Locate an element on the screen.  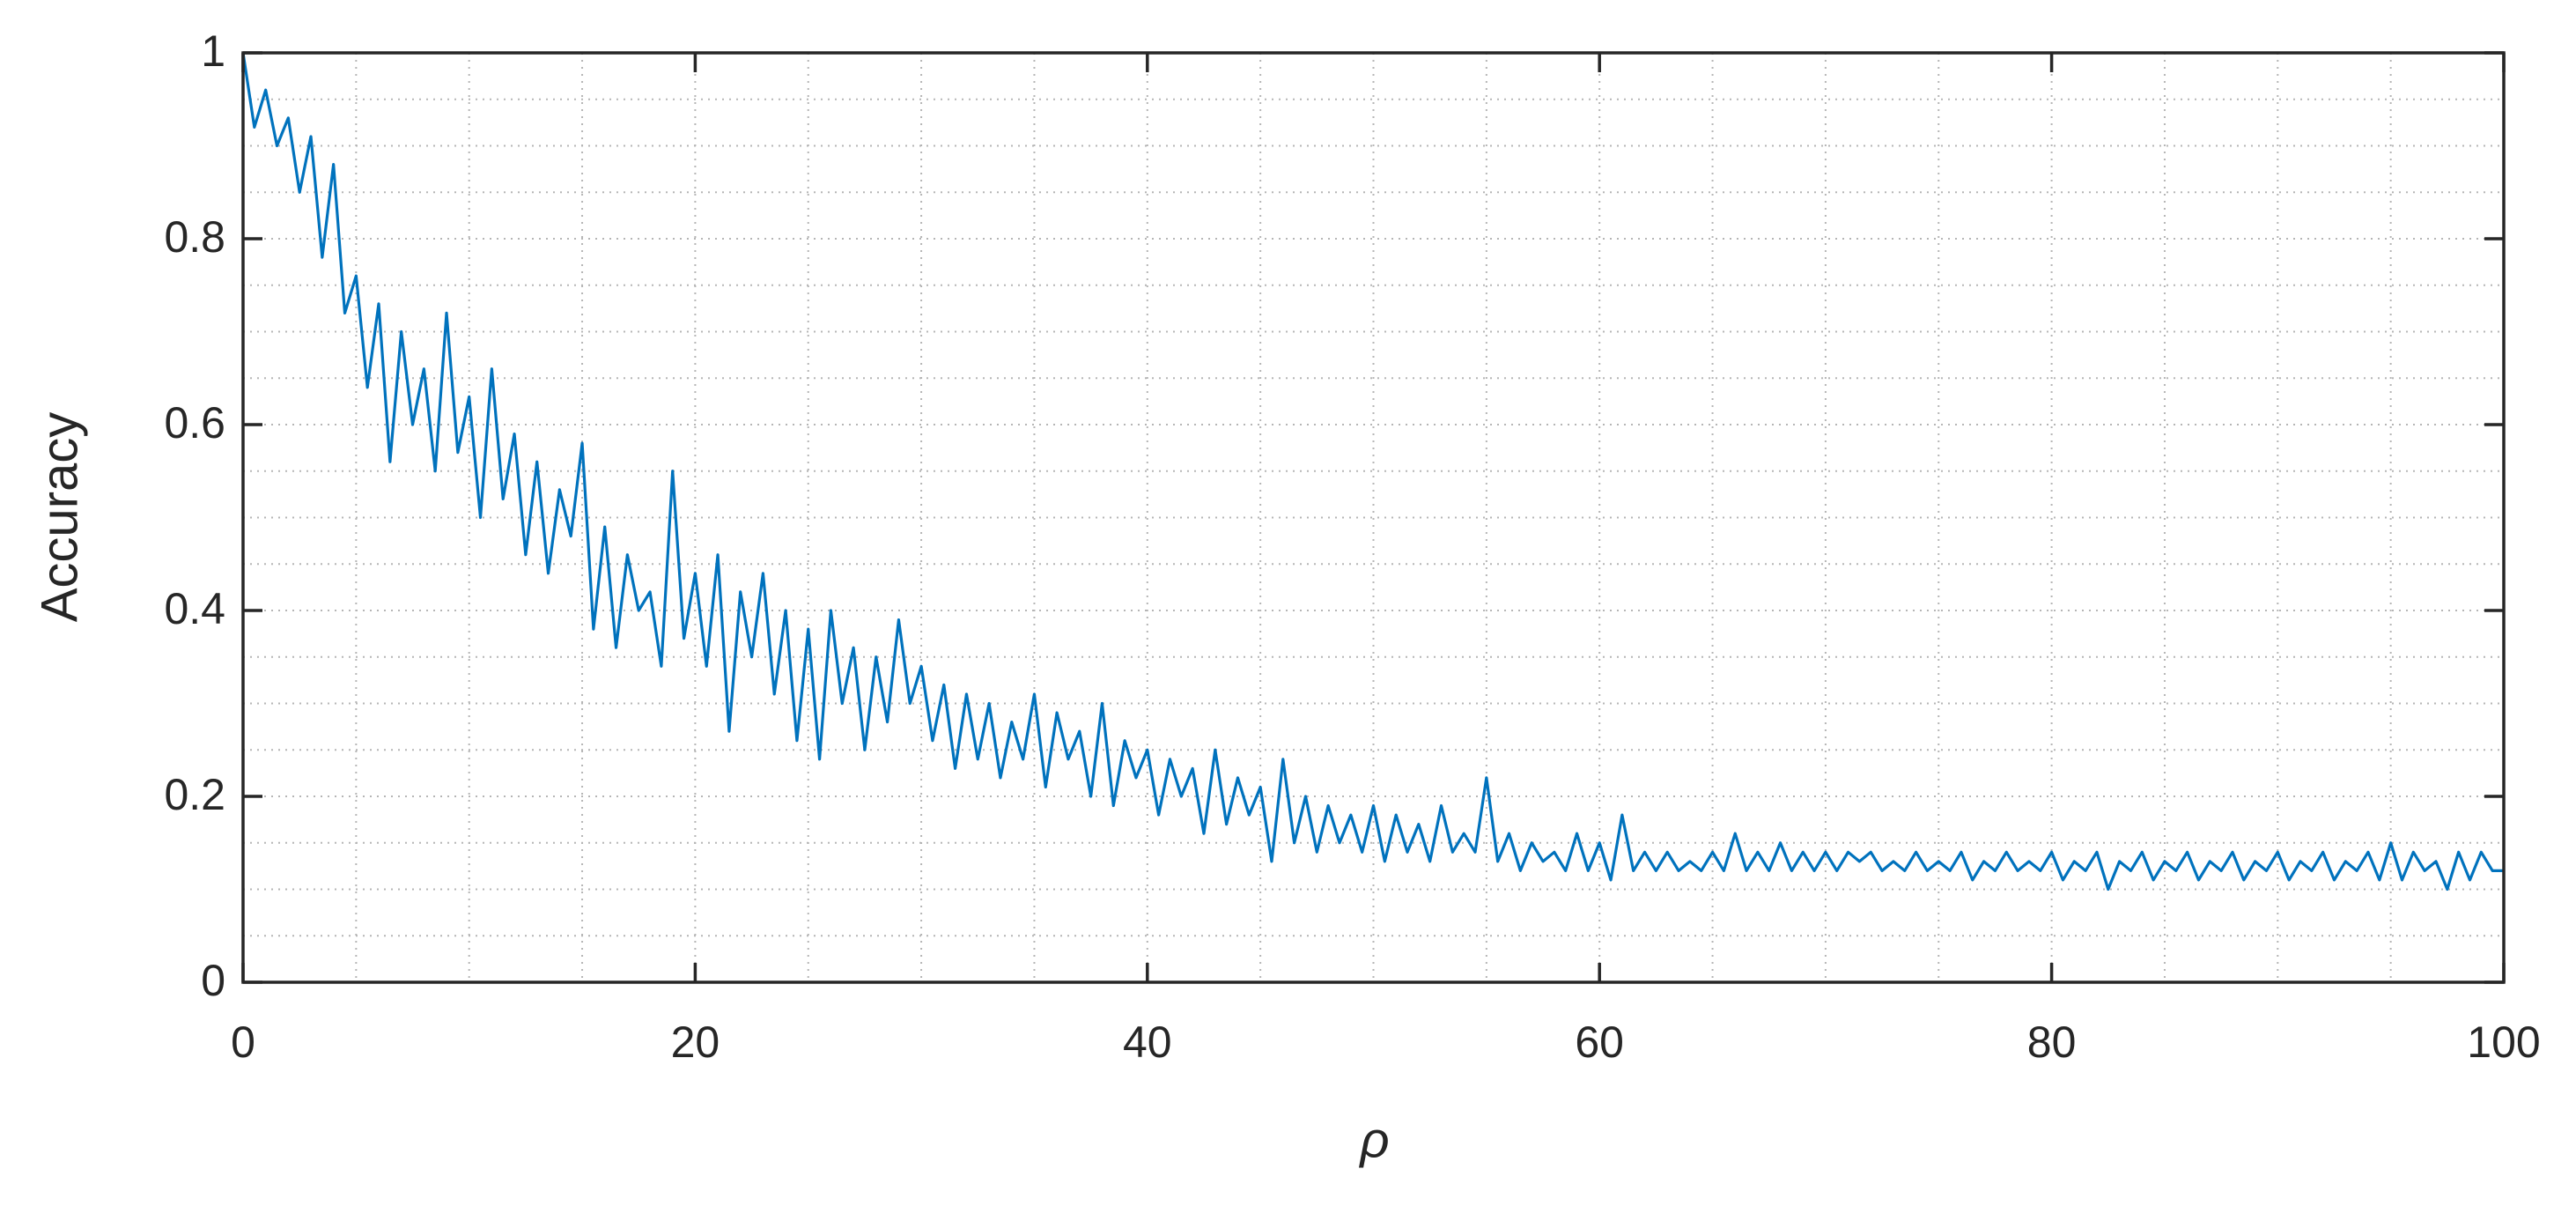
y-tick-label: 0.4 is located at coordinates (194, 608).